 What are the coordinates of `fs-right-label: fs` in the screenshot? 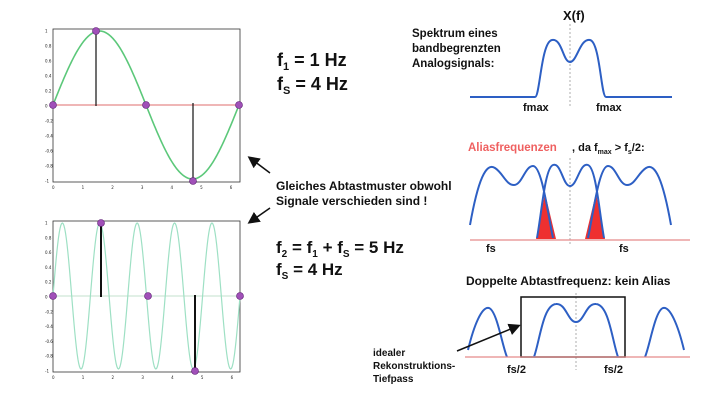 It's located at (624, 249).